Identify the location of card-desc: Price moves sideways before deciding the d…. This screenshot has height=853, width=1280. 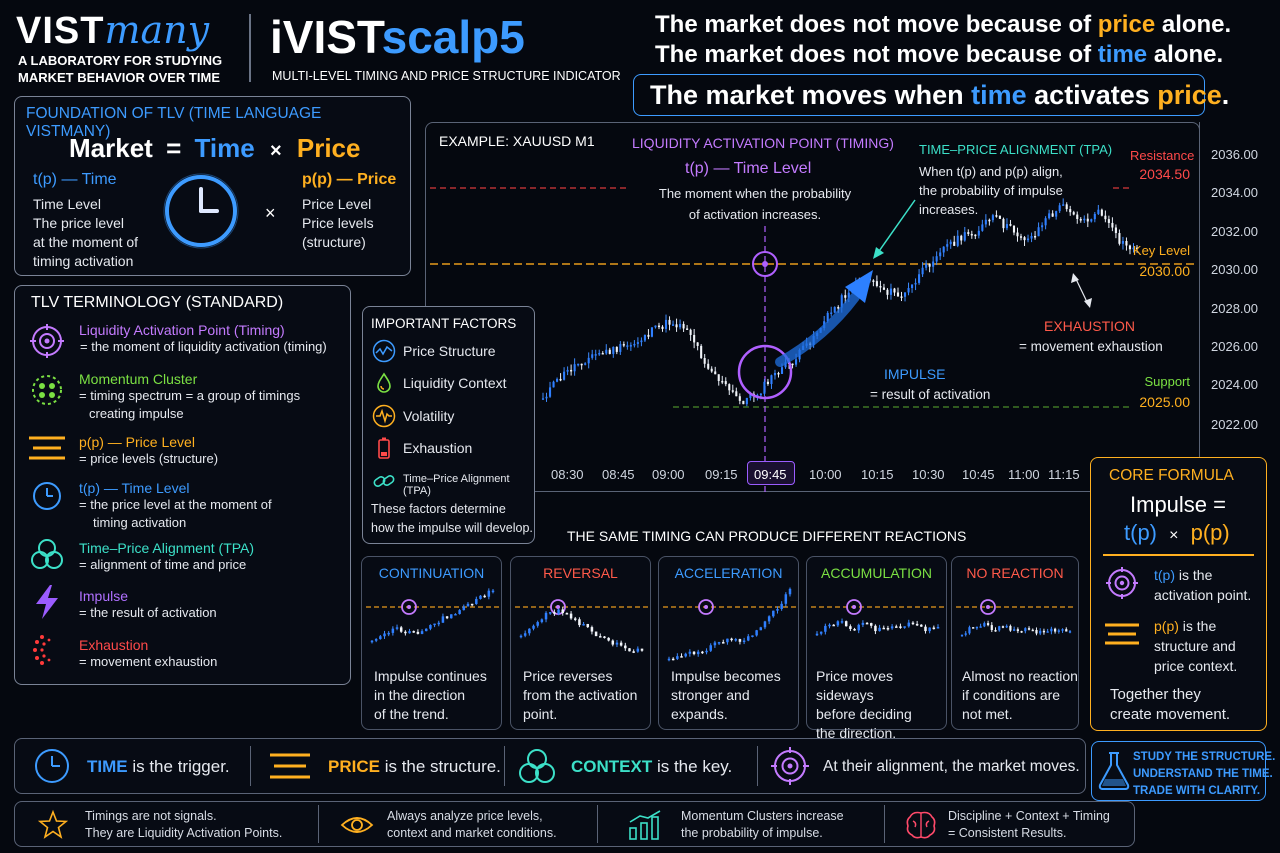
(881, 705).